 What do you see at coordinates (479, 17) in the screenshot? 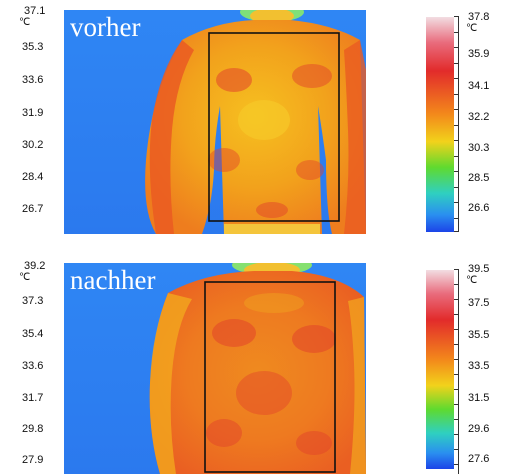
I see `right-scale-max: 37.8` at bounding box center [479, 17].